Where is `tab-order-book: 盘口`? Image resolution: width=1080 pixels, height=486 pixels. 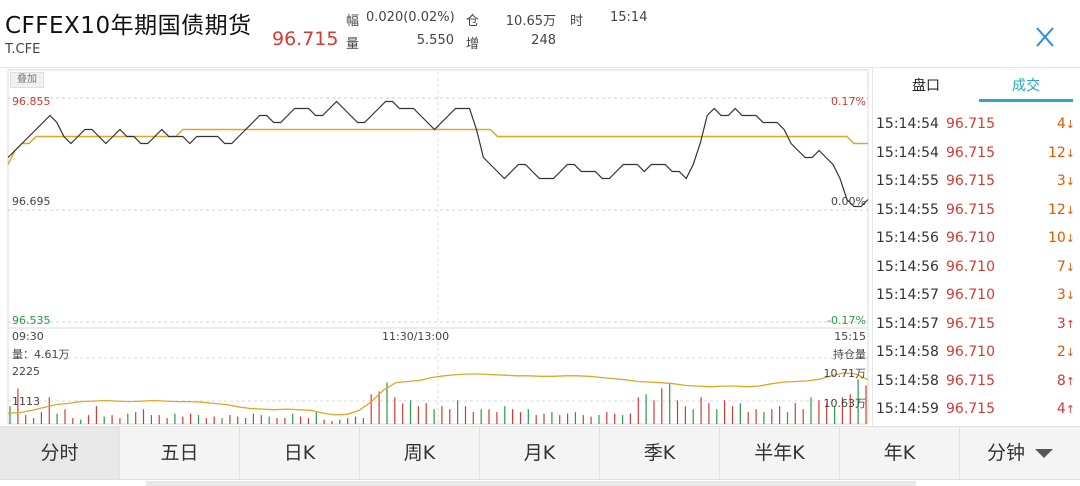
tab-order-book: 盘口 is located at coordinates (926, 86).